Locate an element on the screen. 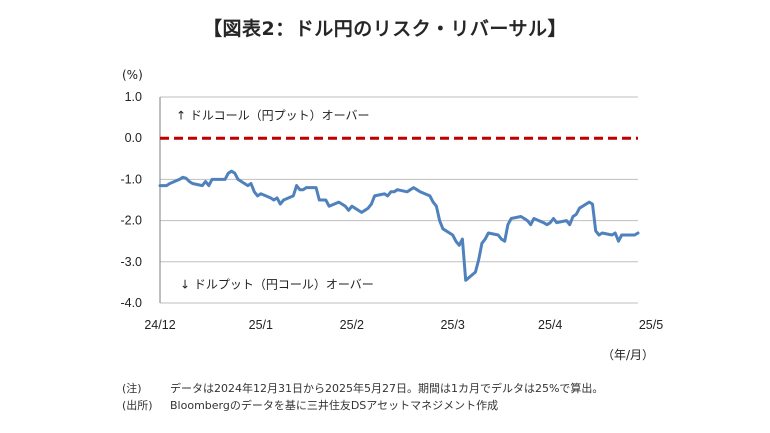  annotation-dollar-put-over: ↓ ドルプット（円コール）オーバー is located at coordinates (277, 284).